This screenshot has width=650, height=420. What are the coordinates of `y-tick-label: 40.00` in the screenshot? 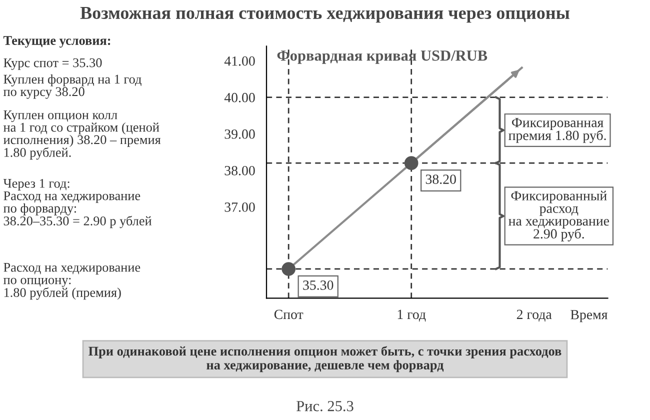 It's located at (239, 97).